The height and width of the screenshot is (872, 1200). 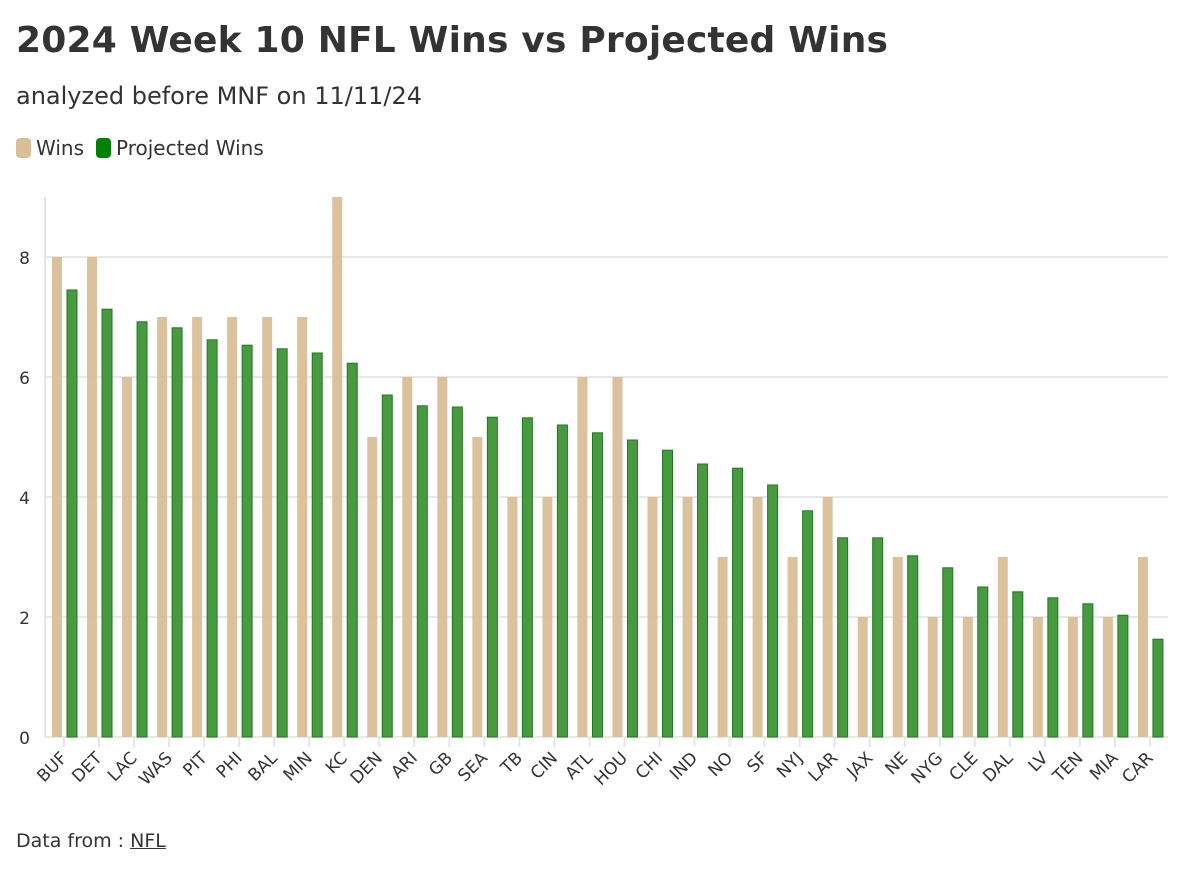 What do you see at coordinates (649, 765) in the screenshot?
I see `x-tick-label: CHI` at bounding box center [649, 765].